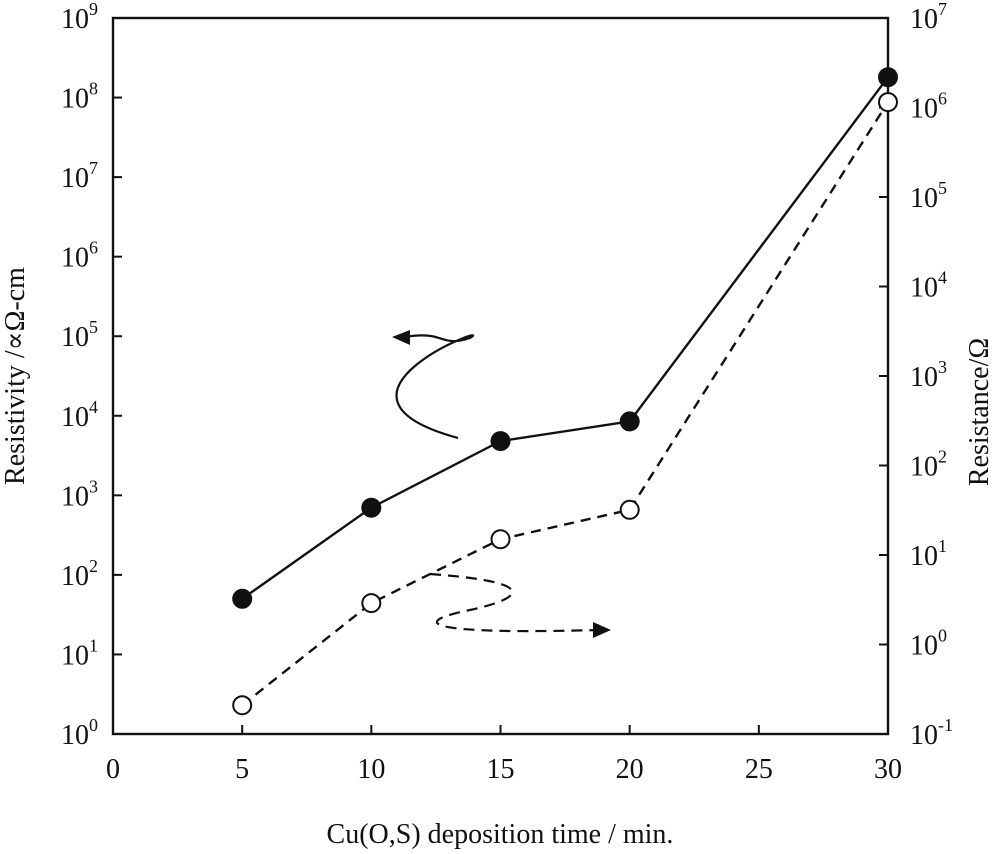 This screenshot has height=854, width=1000. I want to click on right-y-tick-label: 10 3, so click(928, 375).